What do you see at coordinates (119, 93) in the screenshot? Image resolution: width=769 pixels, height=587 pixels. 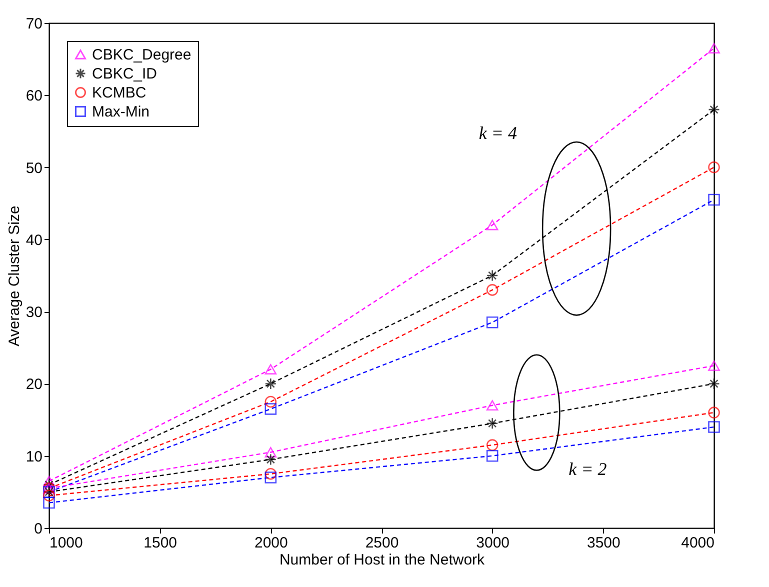 I see `legend-label: KCMBC` at bounding box center [119, 93].